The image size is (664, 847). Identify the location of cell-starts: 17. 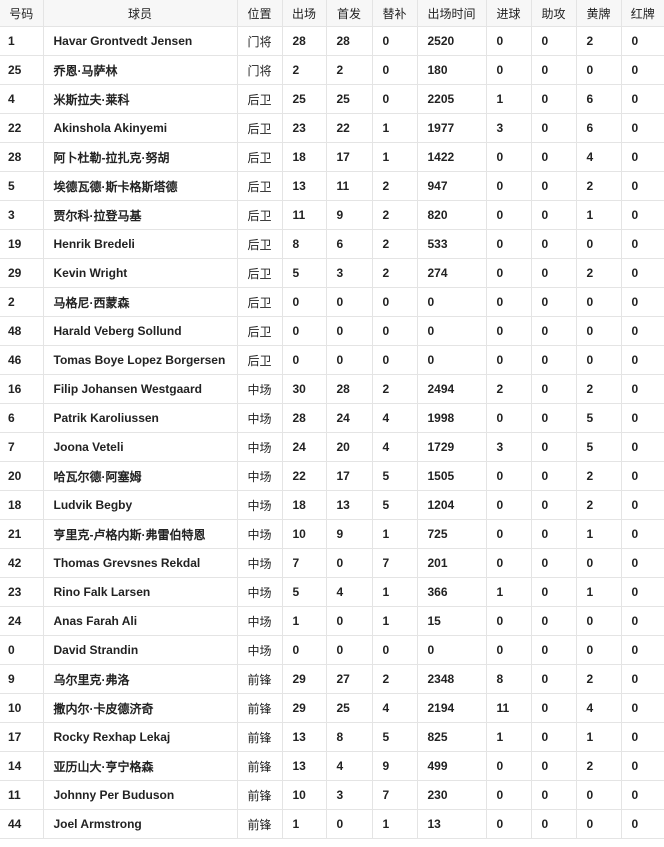
(349, 476).